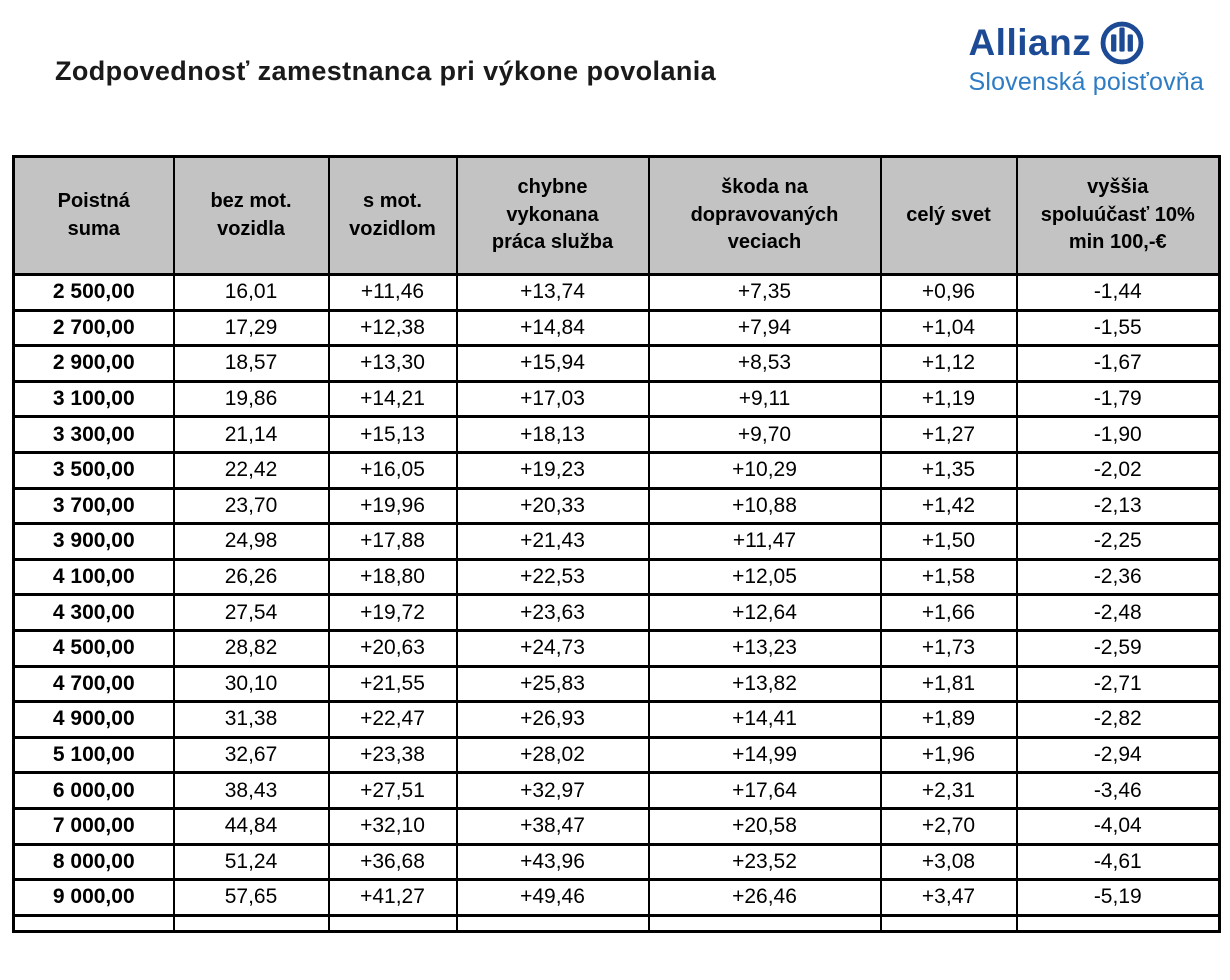 The image size is (1230, 980). Describe the element at coordinates (552, 648) in the screenshot. I see `table-cell: +24,73` at that location.